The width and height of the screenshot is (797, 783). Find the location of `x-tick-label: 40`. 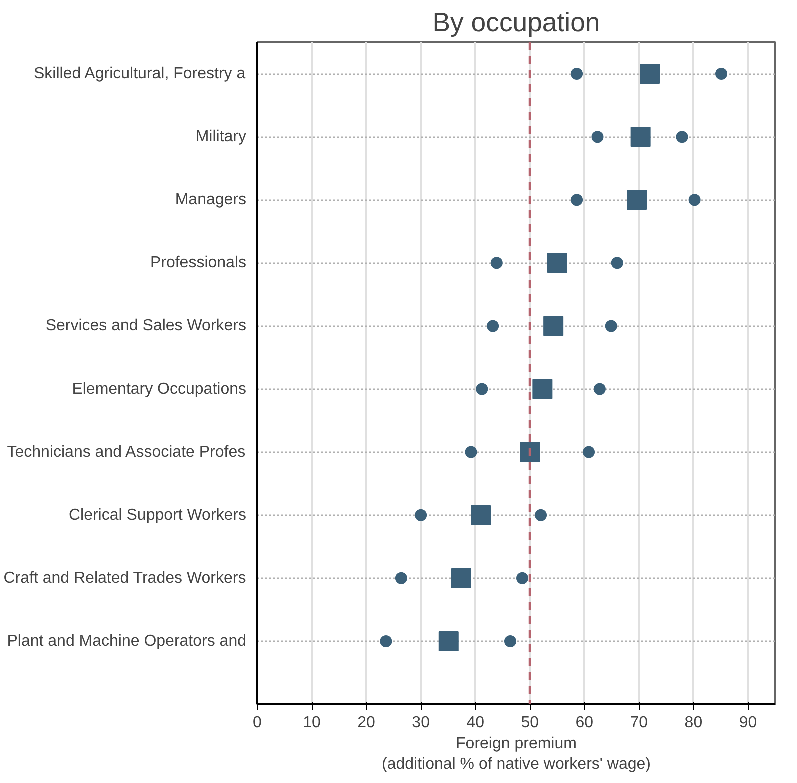

x-tick-label: 40 is located at coordinates (475, 723).